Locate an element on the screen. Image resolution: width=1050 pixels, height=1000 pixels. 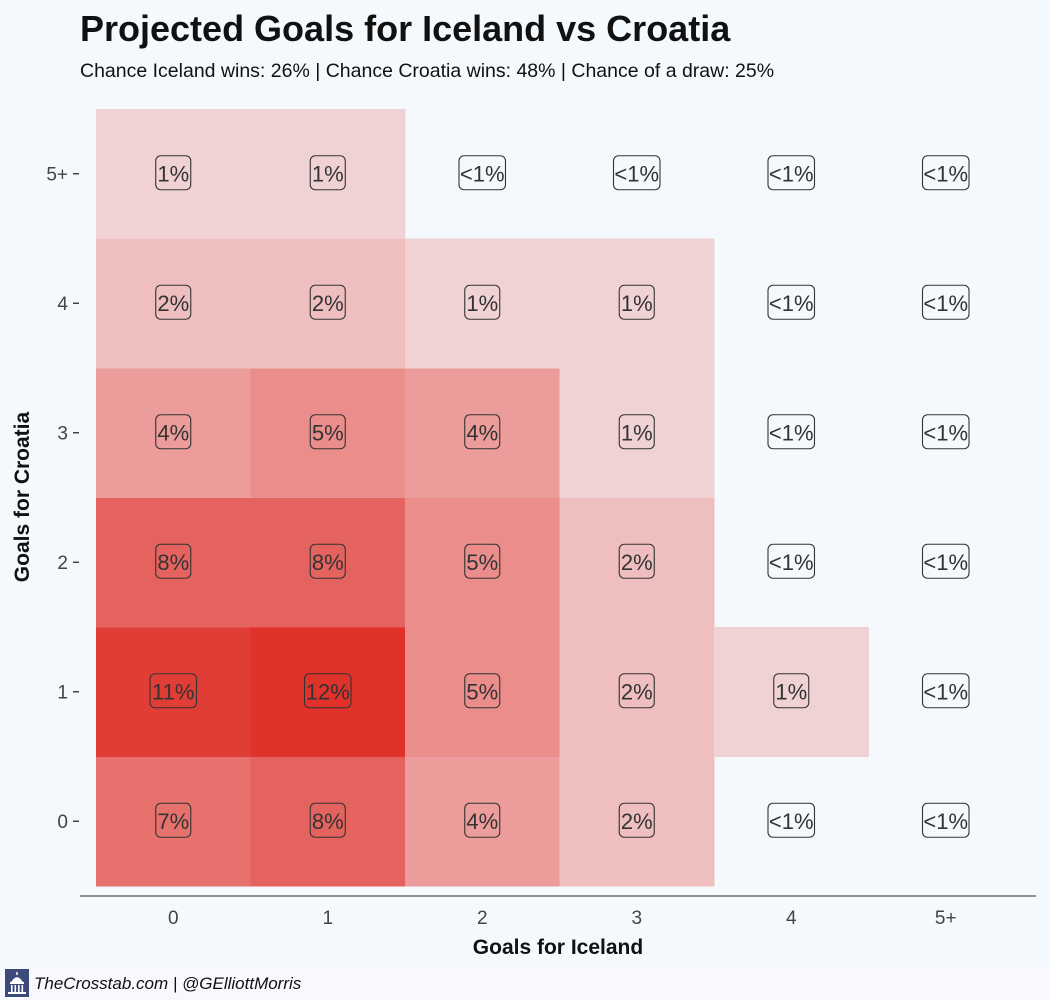
x-tick-label: 4 is located at coordinates (791, 918).